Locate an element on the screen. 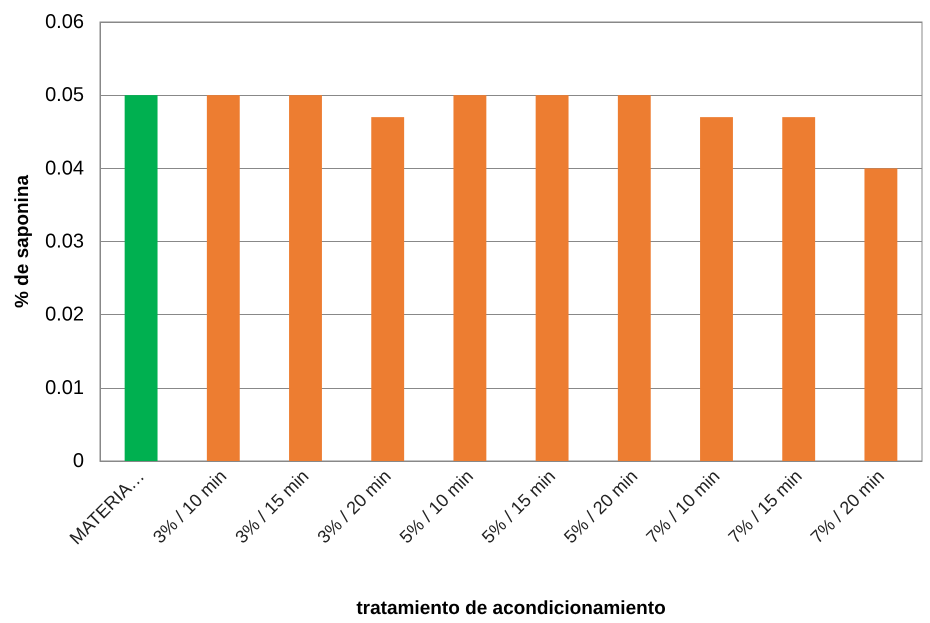  y-tick-label: 0.03 is located at coordinates (64, 241).